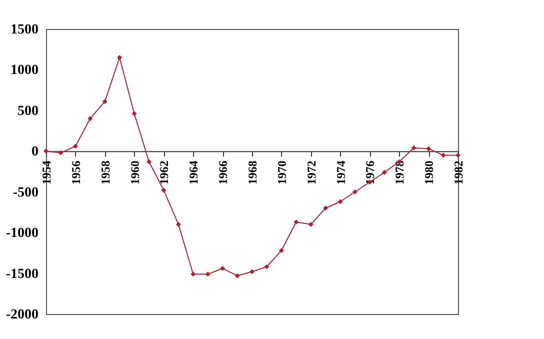  What do you see at coordinates (341, 172) in the screenshot?
I see `x-tick-label: 1974` at bounding box center [341, 172].